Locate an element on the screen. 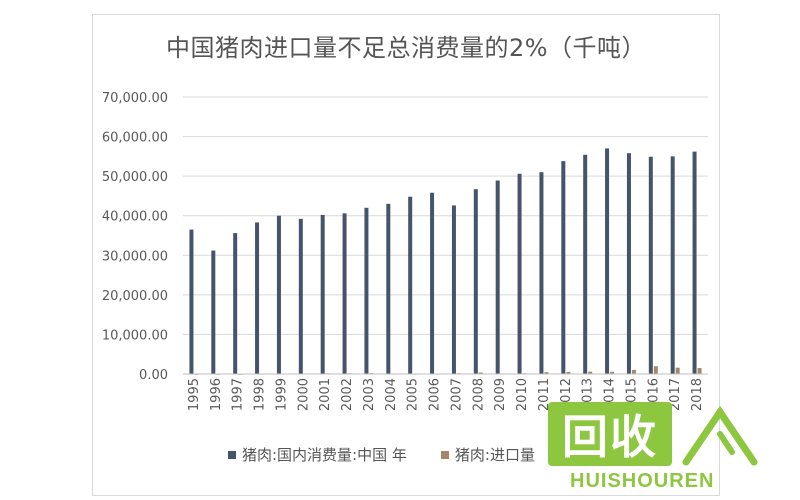  watermark: 回收 HUISHOUREN is located at coordinates (654, 450).